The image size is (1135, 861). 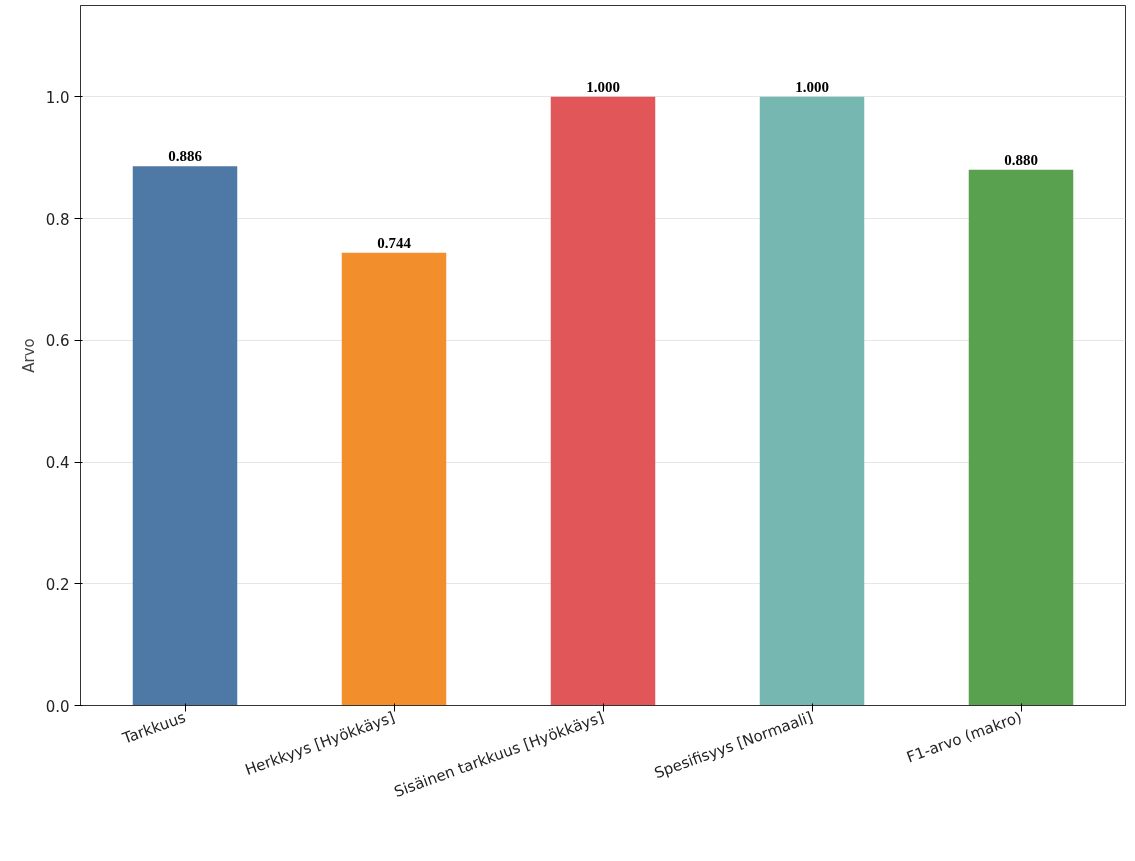 I want to click on y-tick-label: 0.2, so click(x=57, y=584).